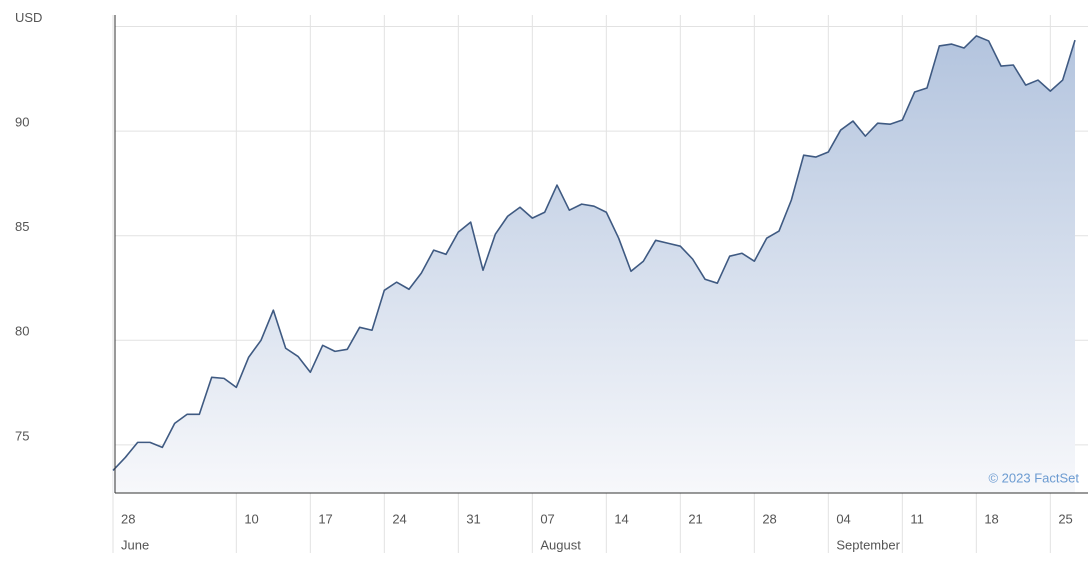 The image size is (1091, 565). Describe the element at coordinates (135, 544) in the screenshot. I see `x-month-label: June` at that location.